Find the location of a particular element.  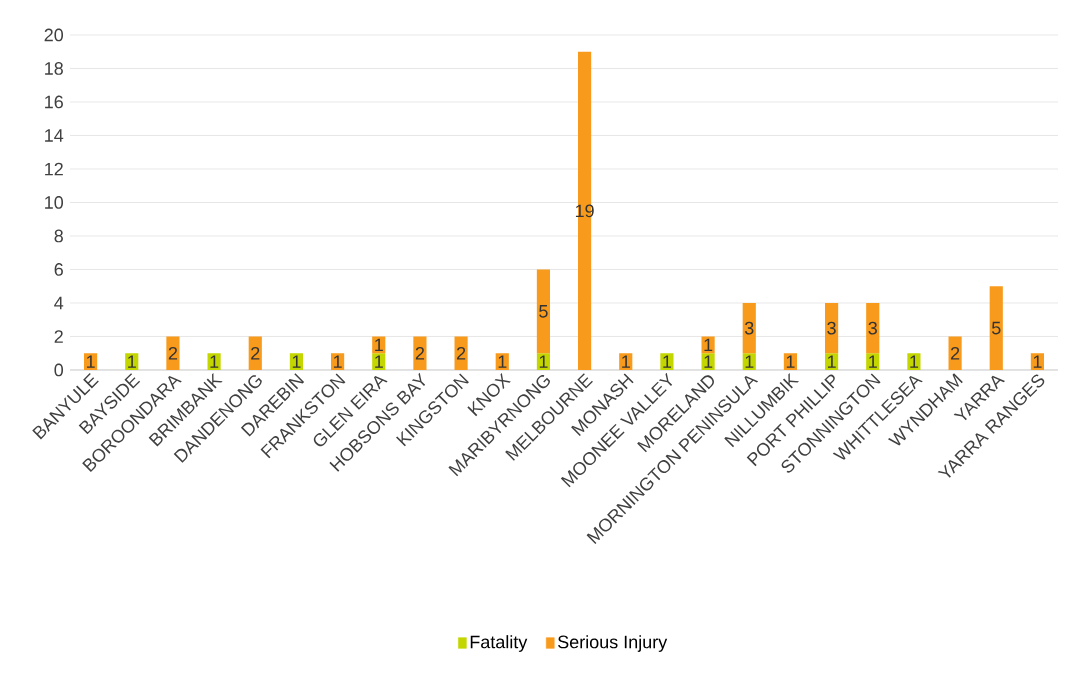

y-tick-label: 8 is located at coordinates (58, 236).